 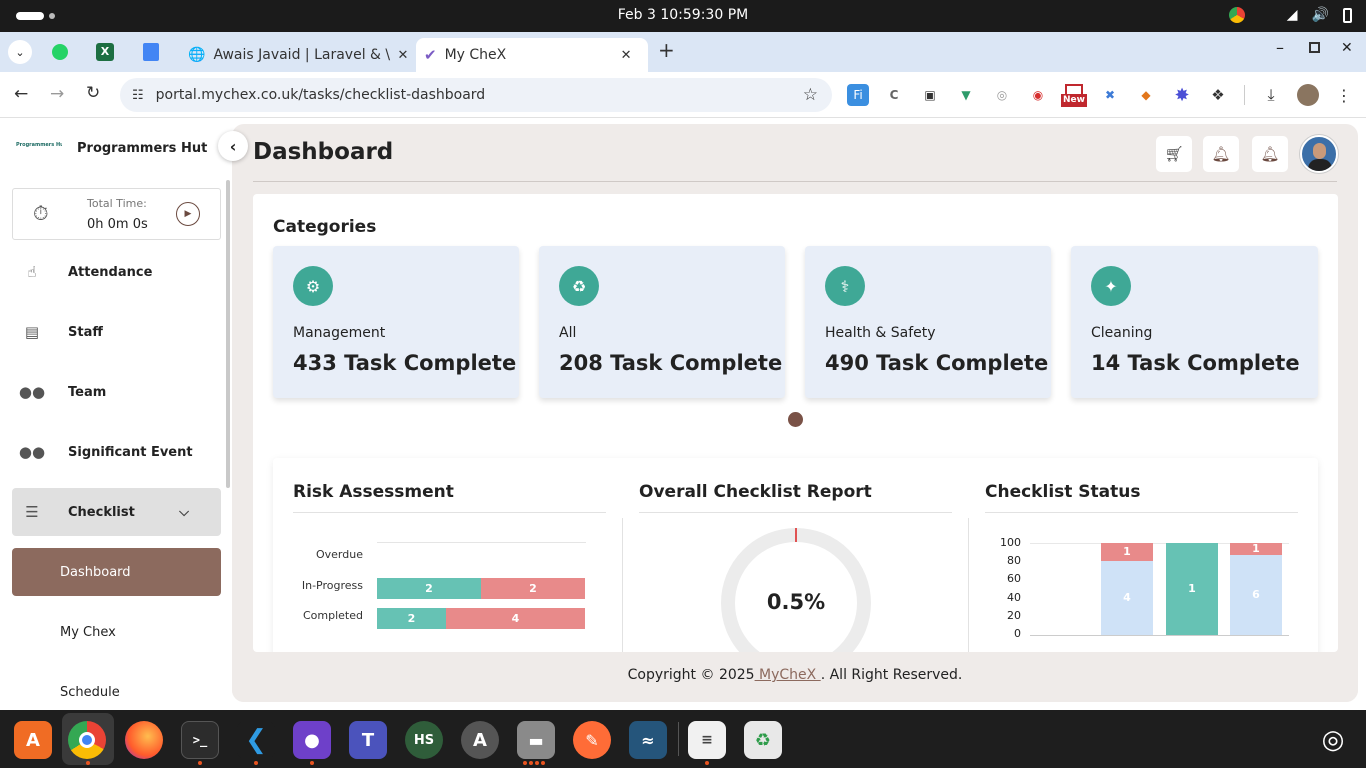 What do you see at coordinates (1347, 15) in the screenshot?
I see `battery-icon` at bounding box center [1347, 15].